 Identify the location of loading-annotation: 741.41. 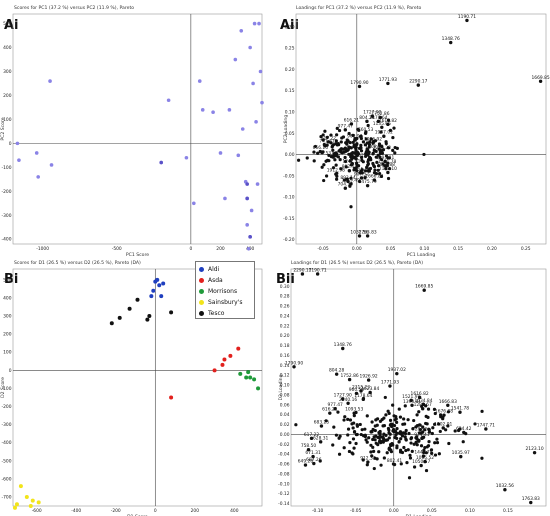
(327, 142).